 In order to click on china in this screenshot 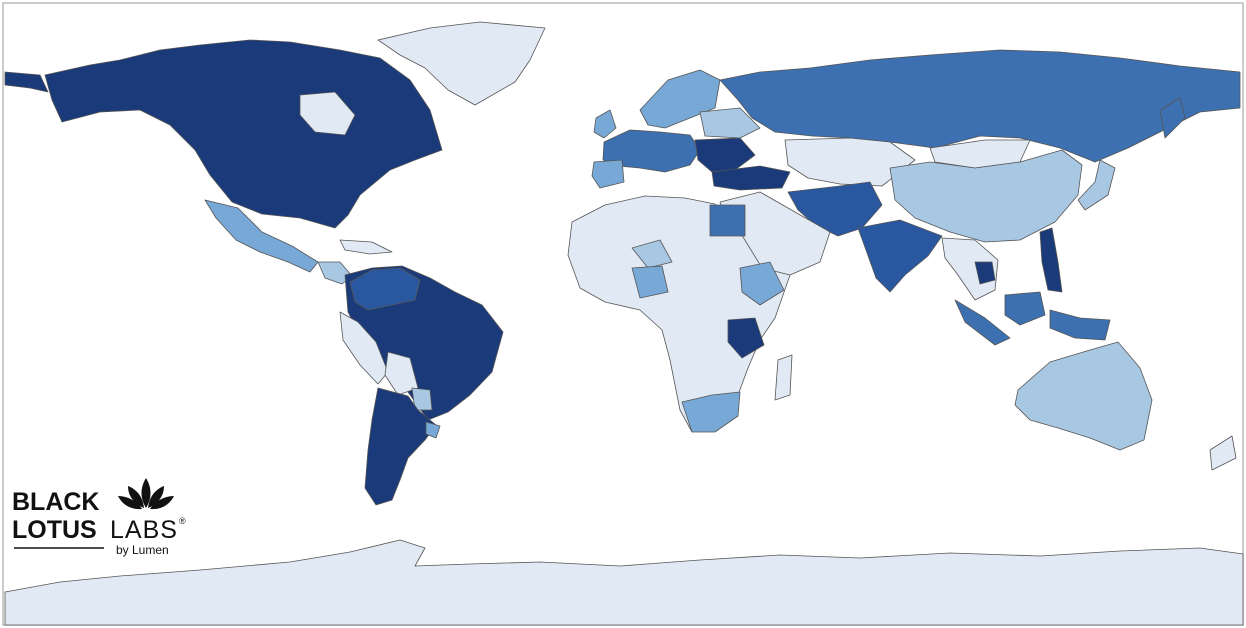, I will do `click(986, 196)`.